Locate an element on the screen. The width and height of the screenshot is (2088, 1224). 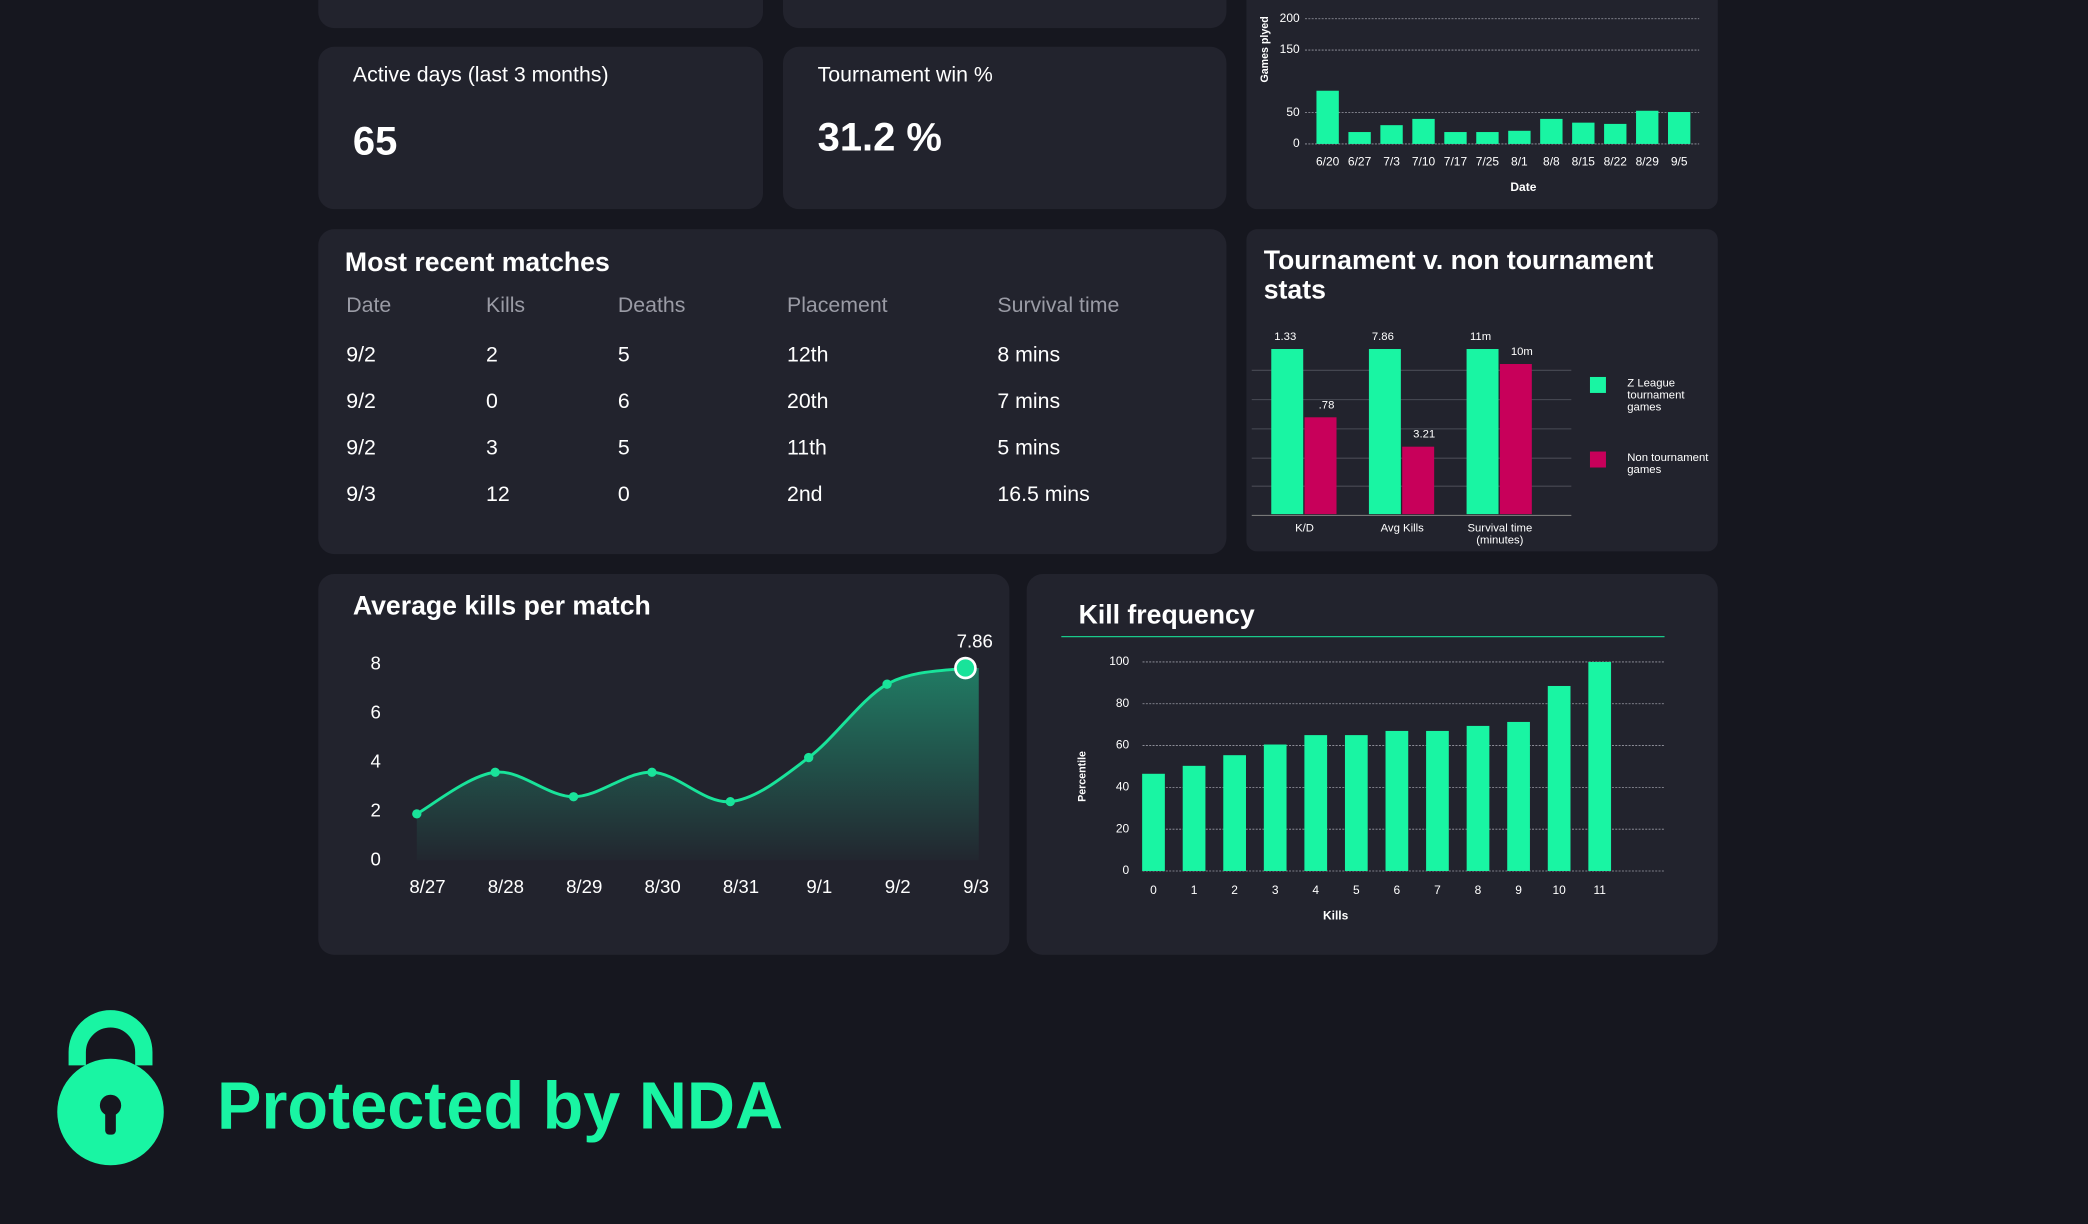
stat-label: Active days (last 3 months) is located at coordinates (481, 75).